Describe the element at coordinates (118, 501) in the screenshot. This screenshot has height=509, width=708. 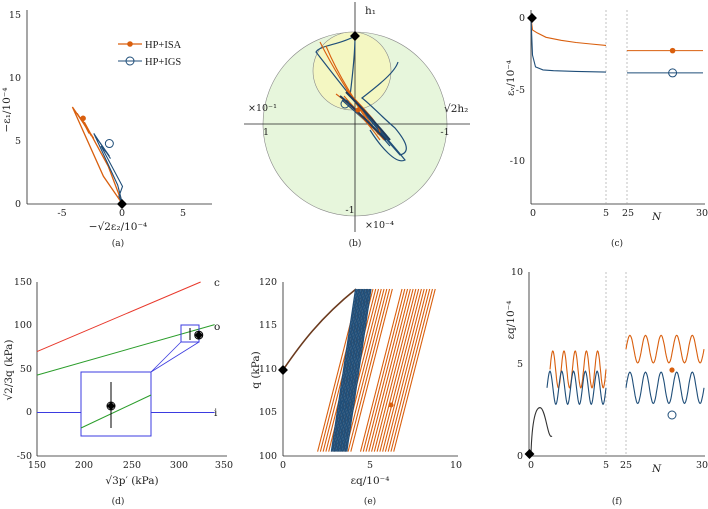
I see `chart-d-caption: (d)` at that location.